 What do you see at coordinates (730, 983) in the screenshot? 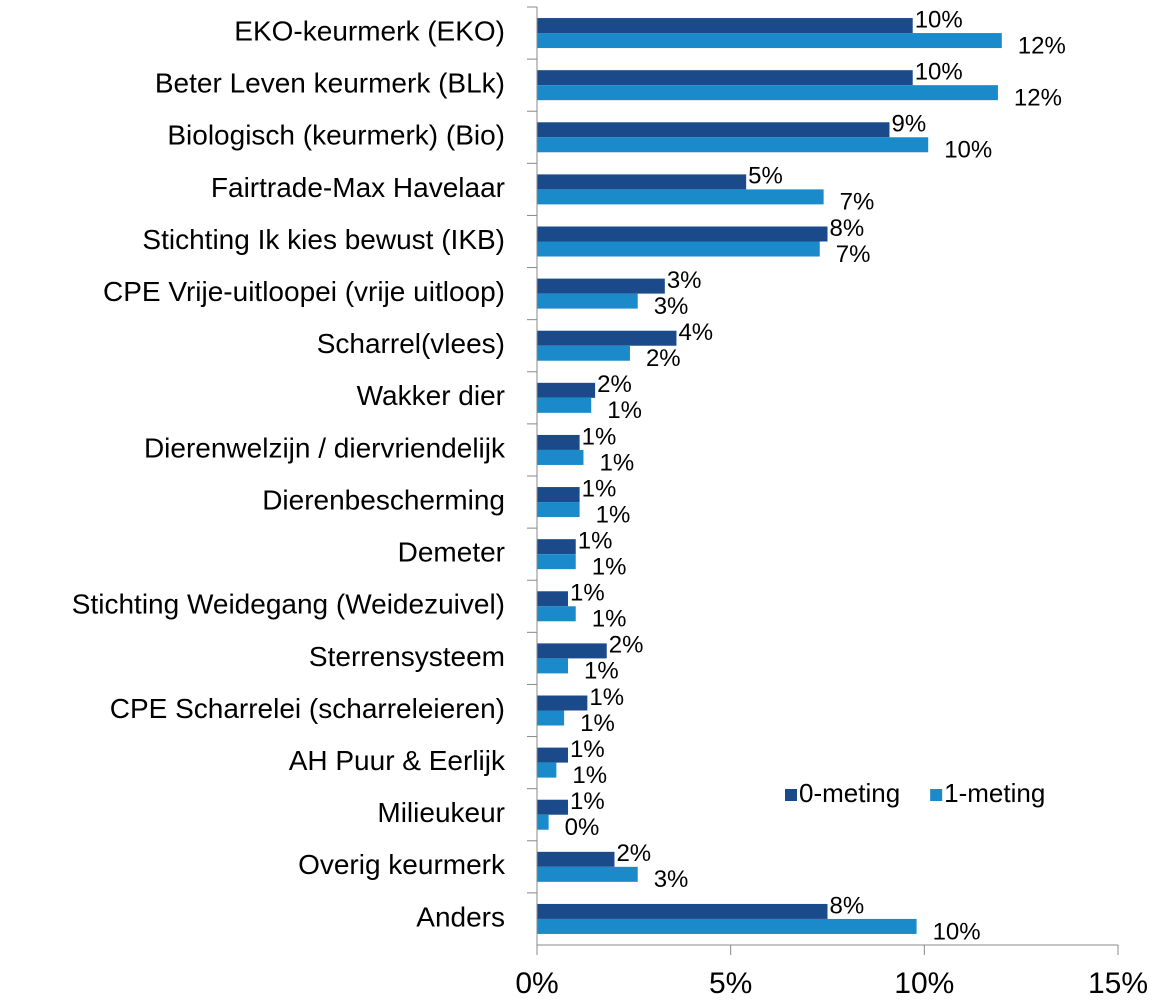
I see `x-tick-label: 5%` at bounding box center [730, 983].